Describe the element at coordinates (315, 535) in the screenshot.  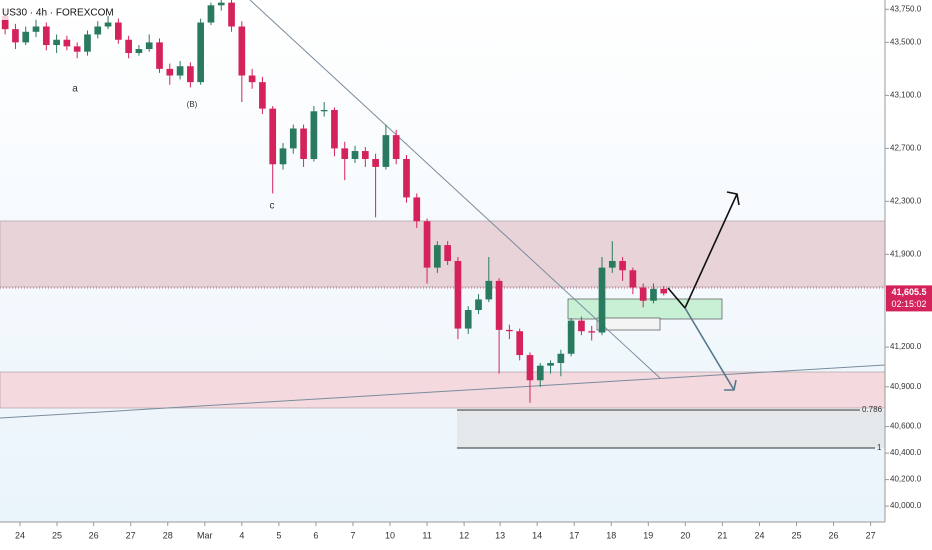
I see `x-tick-label: 6` at that location.